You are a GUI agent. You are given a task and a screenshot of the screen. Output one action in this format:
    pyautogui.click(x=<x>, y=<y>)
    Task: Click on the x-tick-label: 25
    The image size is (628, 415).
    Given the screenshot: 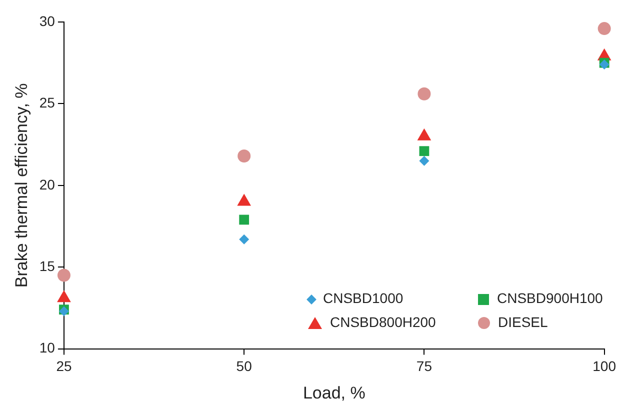 What is the action you would take?
    pyautogui.click(x=64, y=366)
    